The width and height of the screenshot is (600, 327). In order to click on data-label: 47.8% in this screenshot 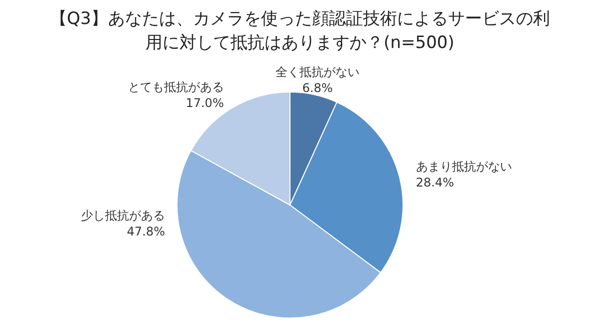, I will do `click(145, 231)`.